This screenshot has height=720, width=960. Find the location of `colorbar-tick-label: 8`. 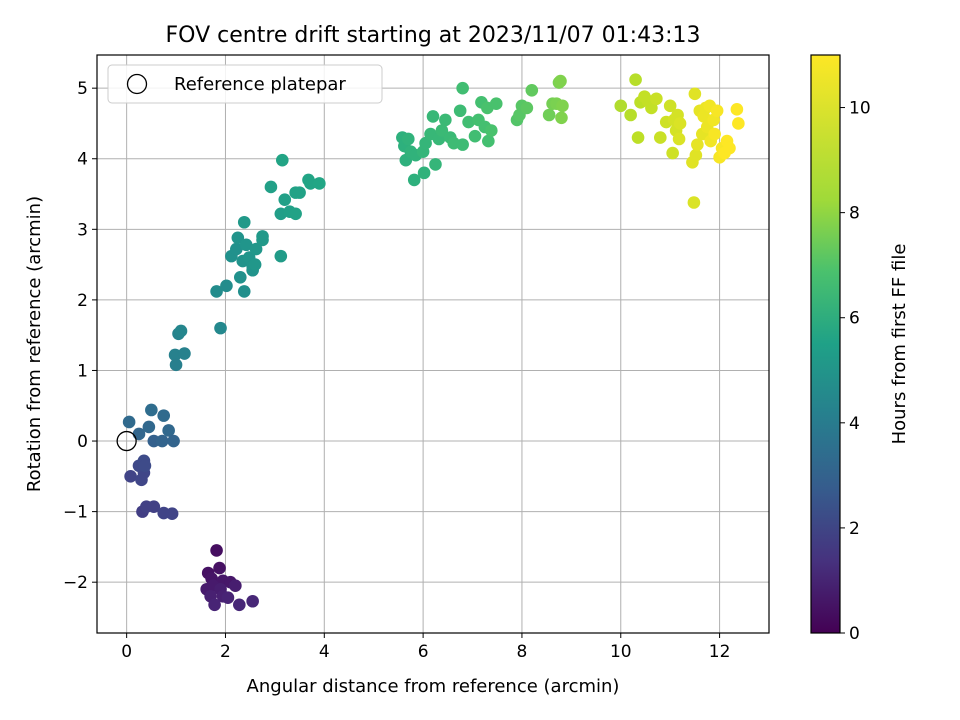

colorbar-tick-label: 8 is located at coordinates (854, 214).